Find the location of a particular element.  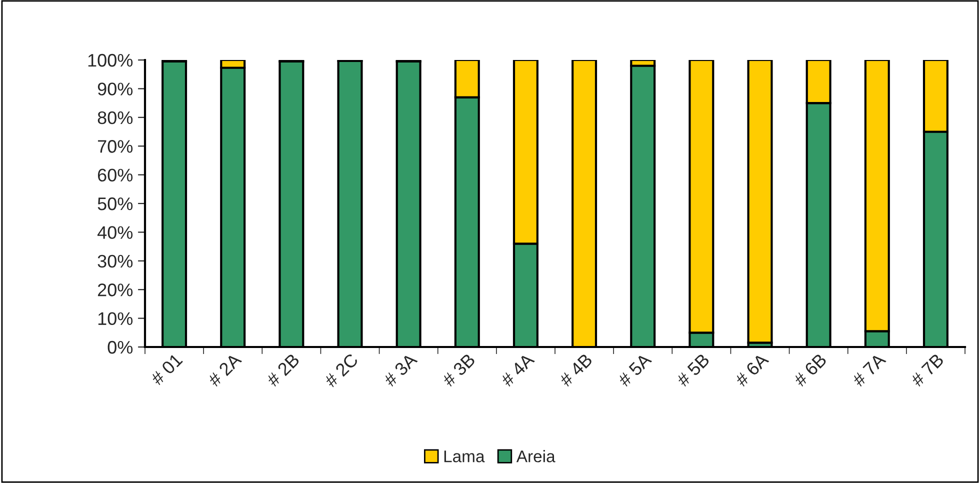

x-tick-label: # 01 is located at coordinates (167, 369).